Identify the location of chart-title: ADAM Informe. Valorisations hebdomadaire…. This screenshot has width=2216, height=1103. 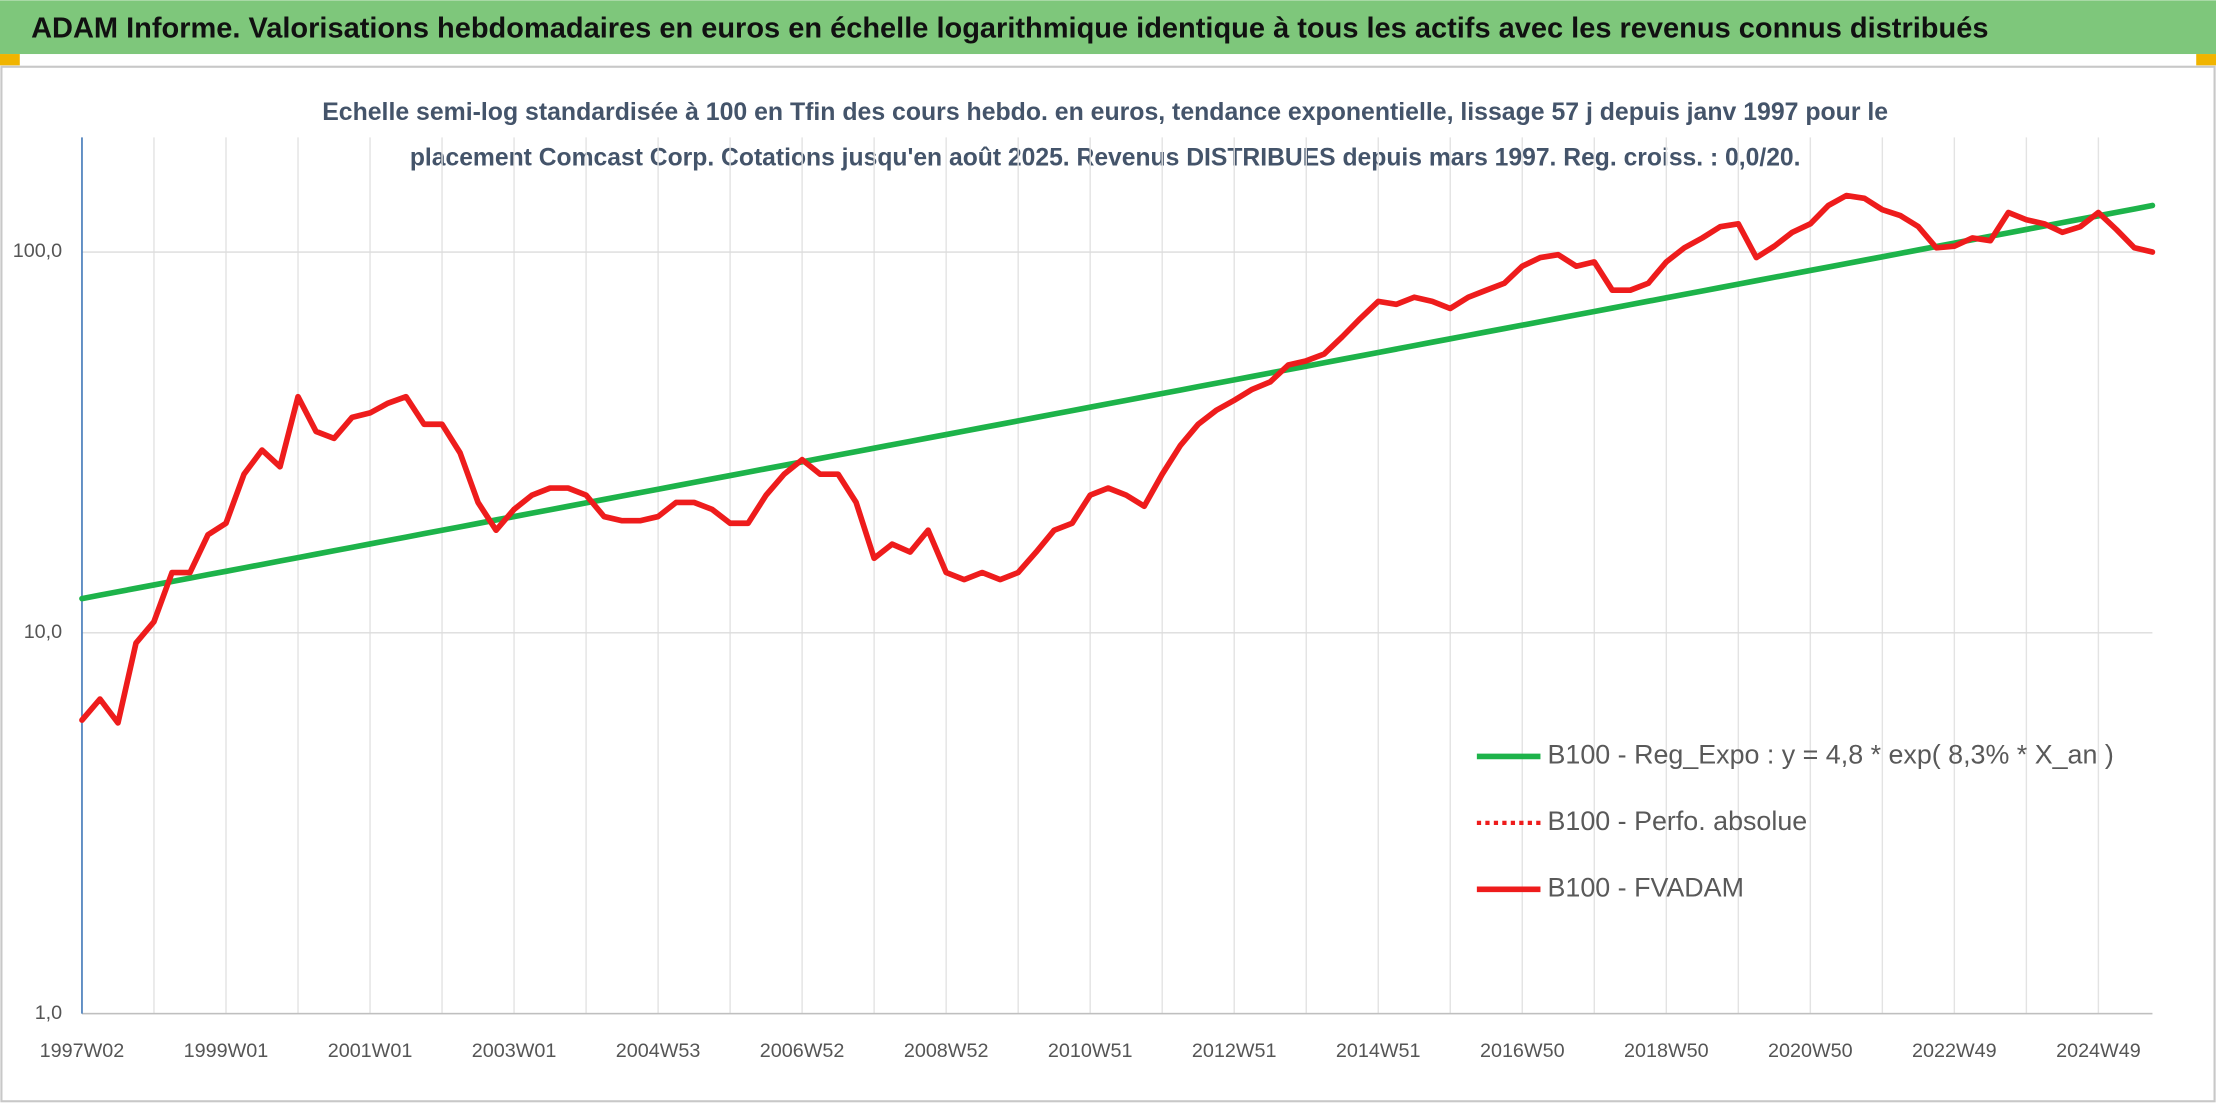
(1009, 27).